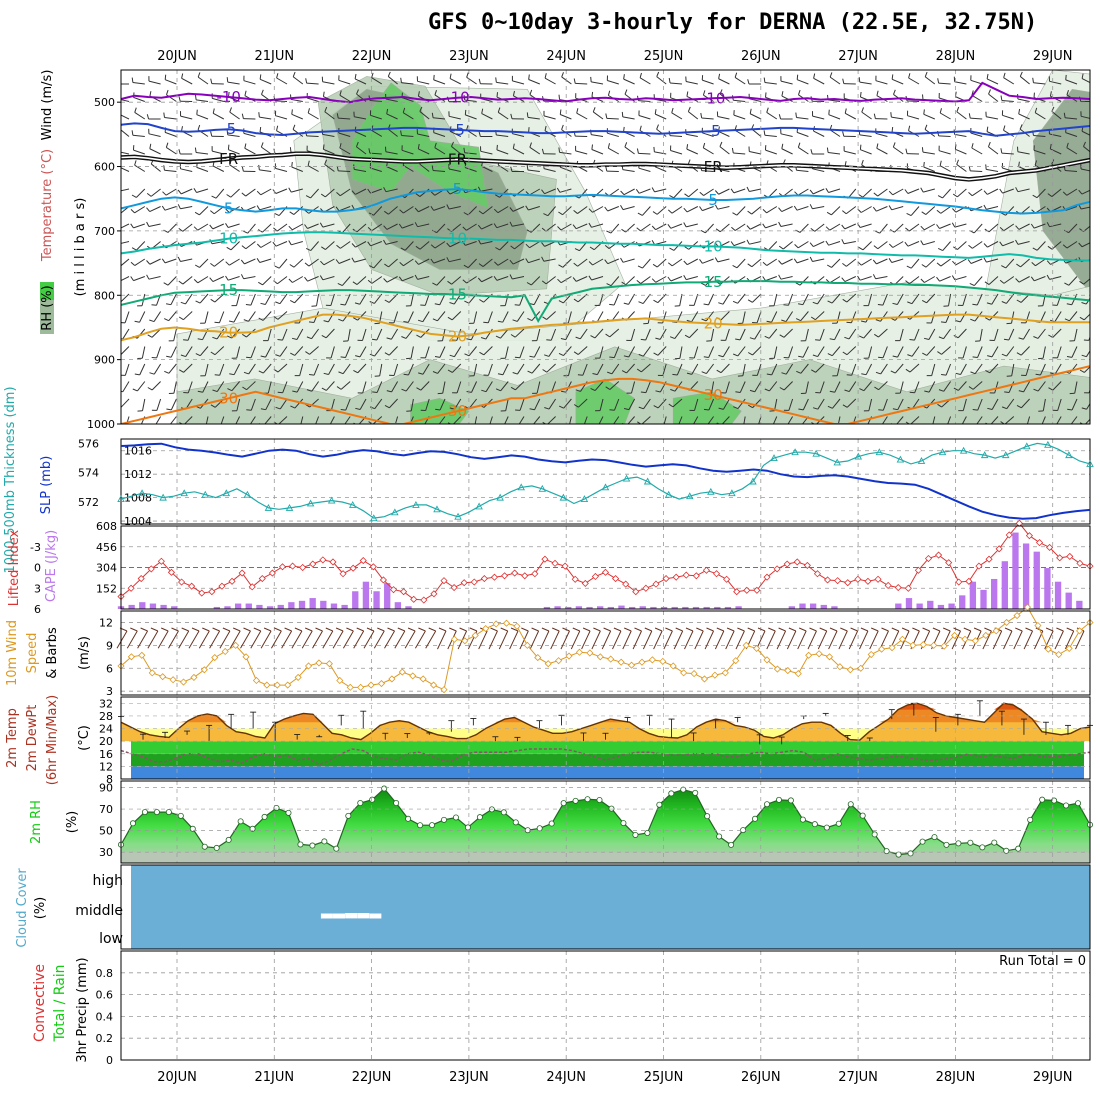  Describe the element at coordinates (457, 411) in the screenshot. I see `isotherm-label: 30` at that location.